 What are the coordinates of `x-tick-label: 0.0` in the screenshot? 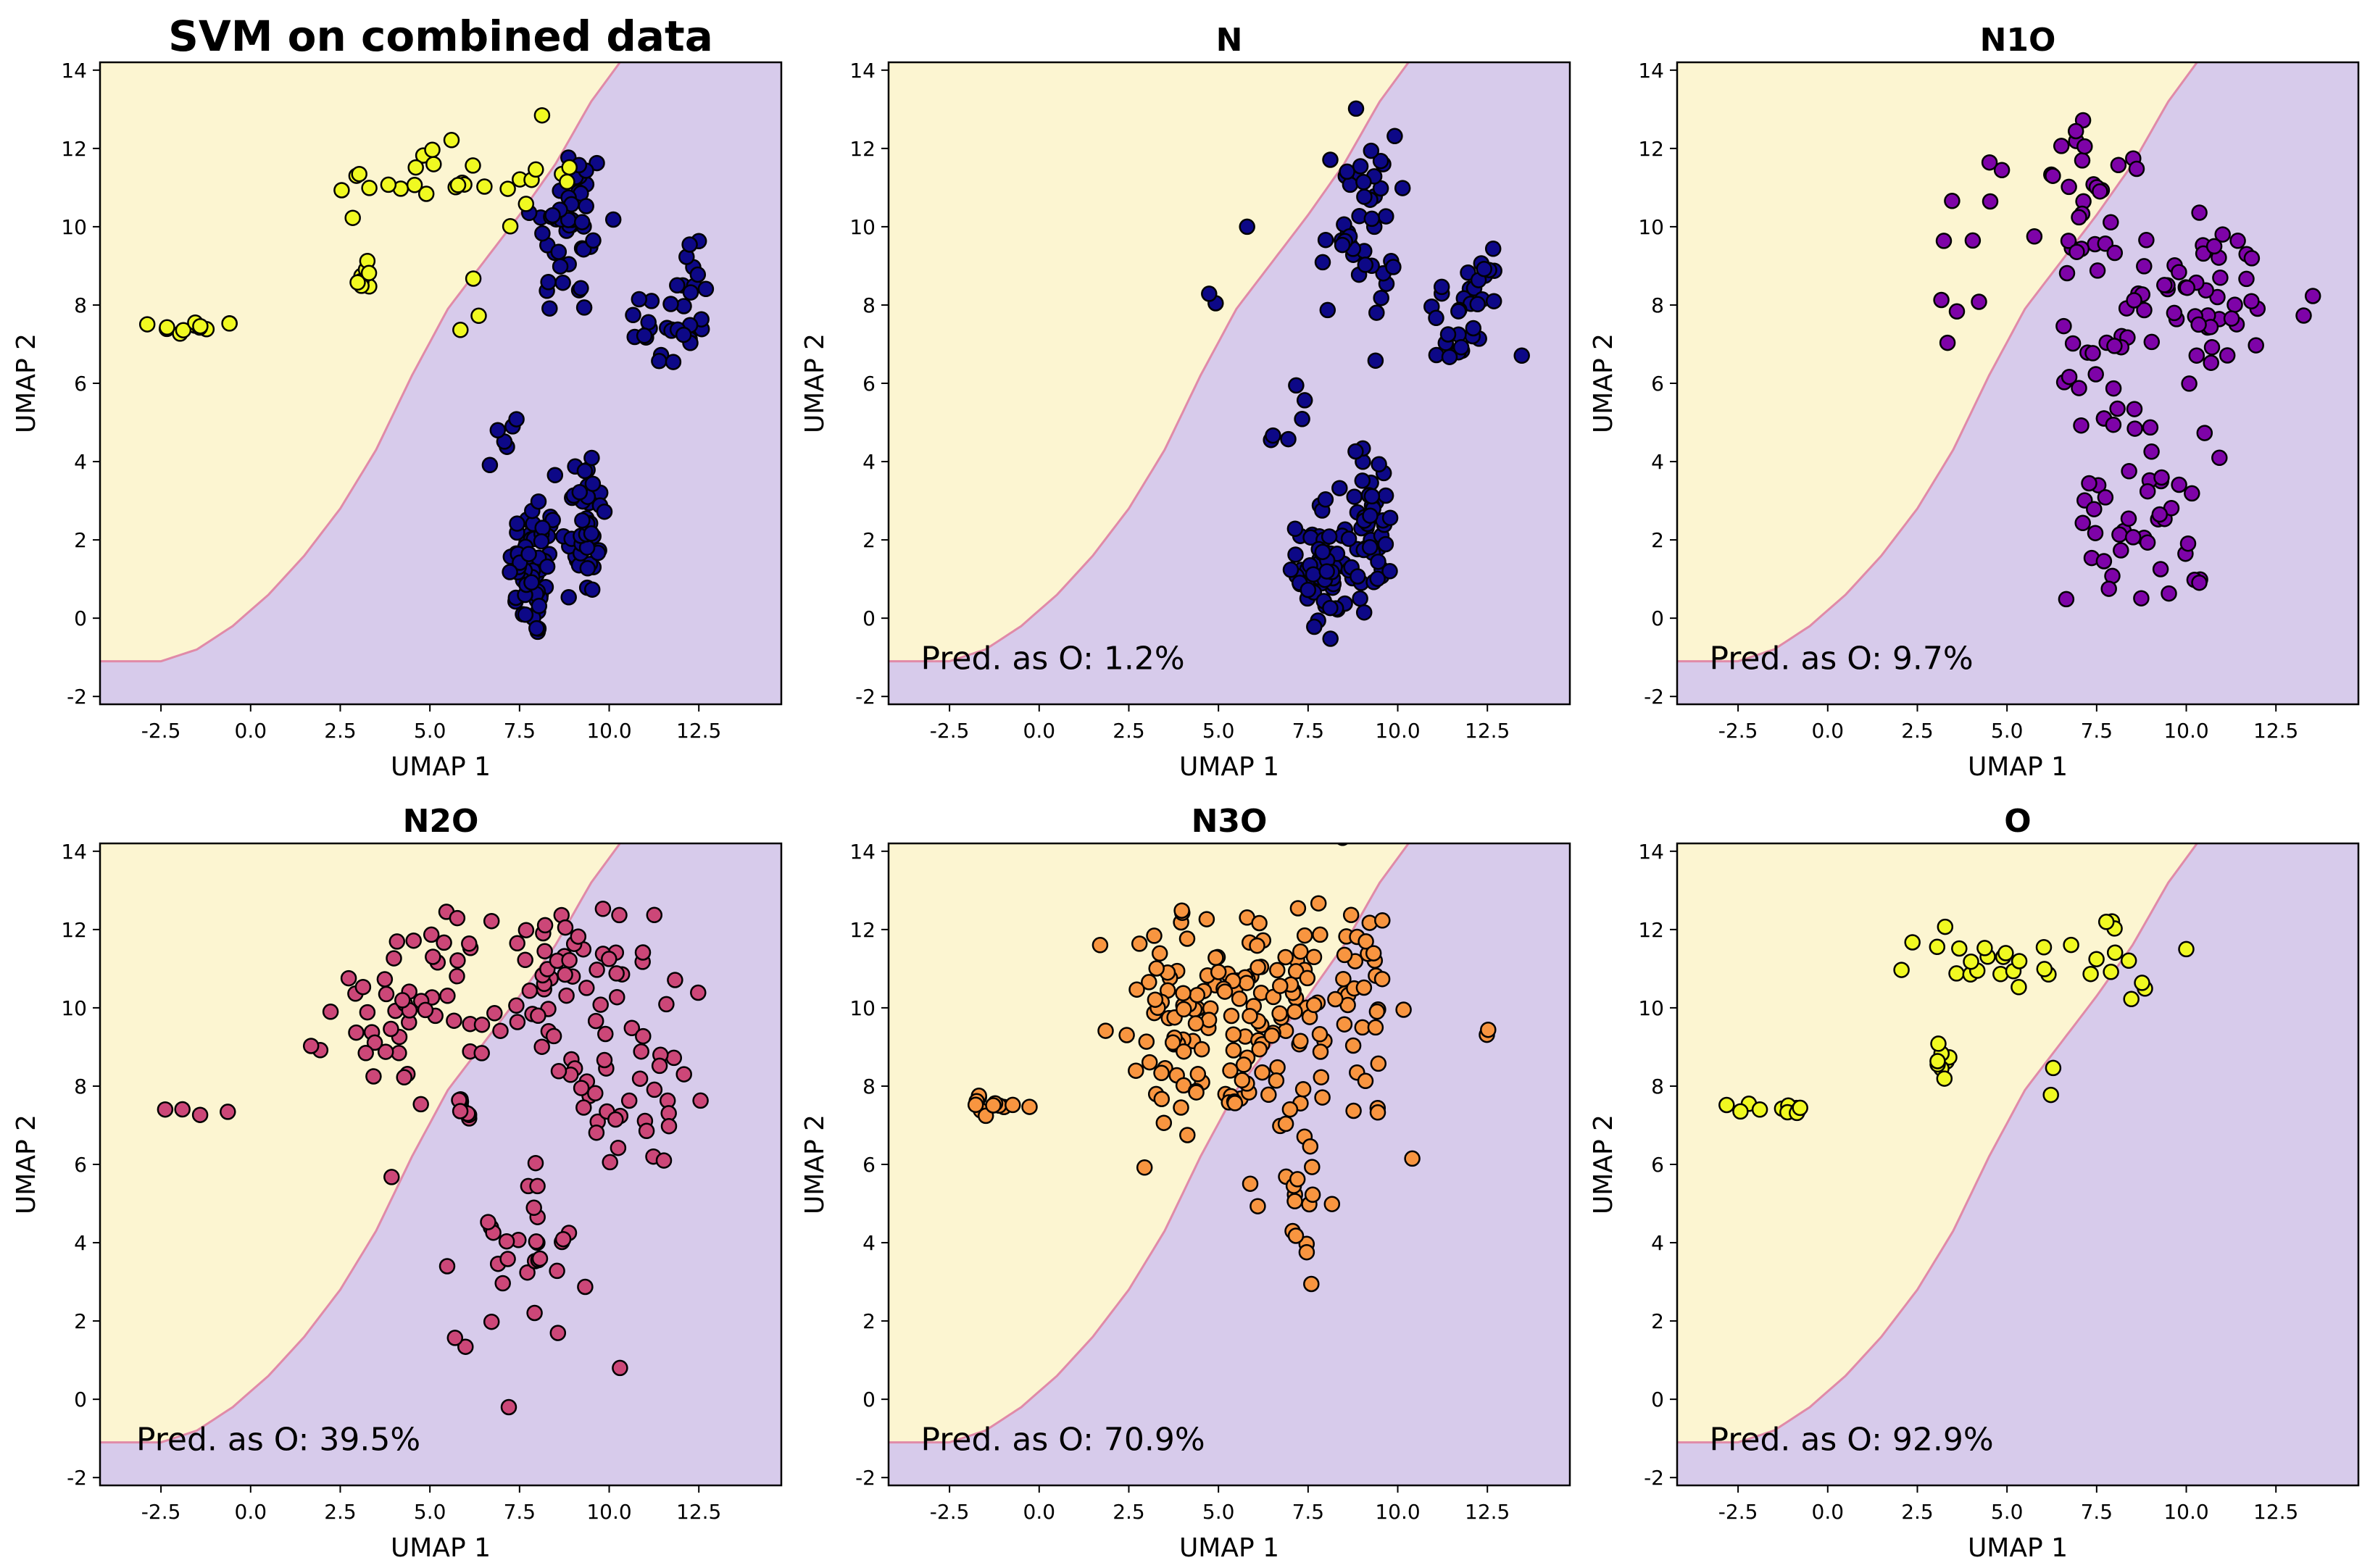 It's located at (251, 731).